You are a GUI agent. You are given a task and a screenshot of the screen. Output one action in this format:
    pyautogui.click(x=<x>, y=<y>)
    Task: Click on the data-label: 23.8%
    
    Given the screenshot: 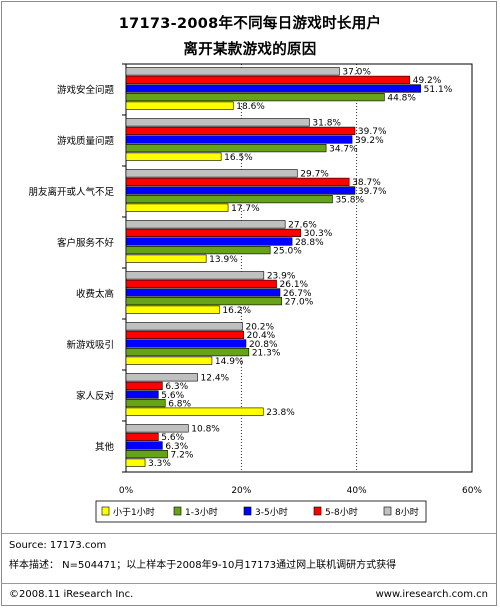 What is the action you would take?
    pyautogui.click(x=280, y=413)
    